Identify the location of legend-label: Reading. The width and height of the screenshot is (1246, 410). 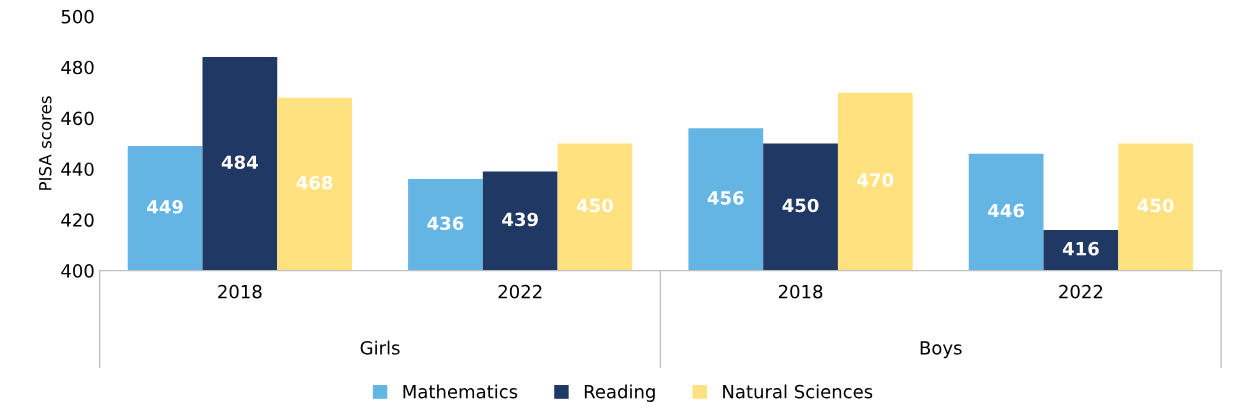
(619, 393).